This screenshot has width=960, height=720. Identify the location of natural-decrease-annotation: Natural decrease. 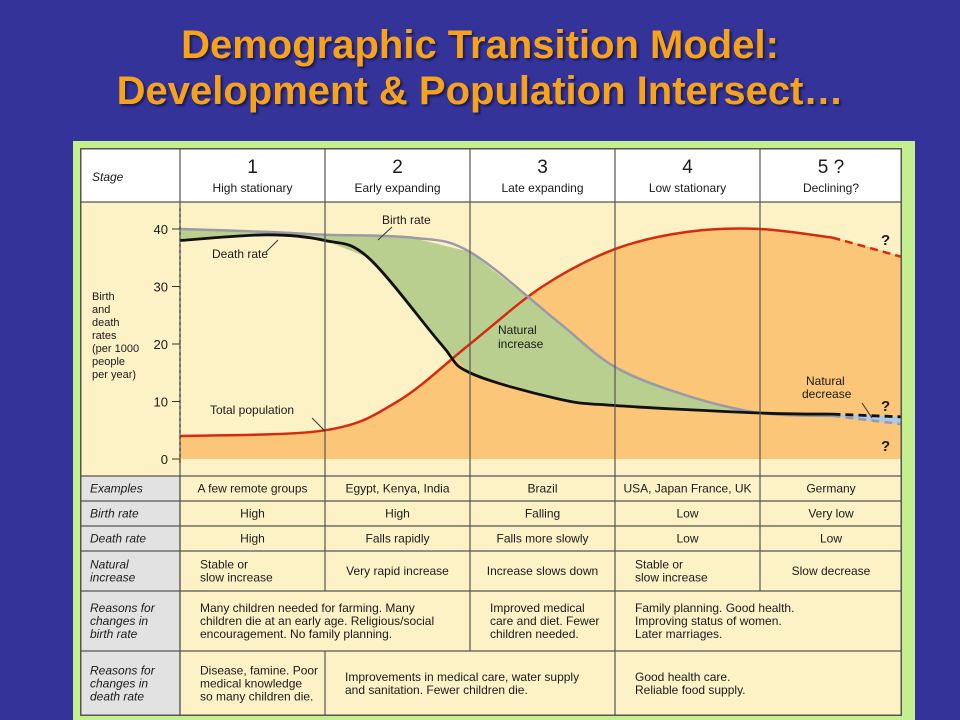
(827, 387).